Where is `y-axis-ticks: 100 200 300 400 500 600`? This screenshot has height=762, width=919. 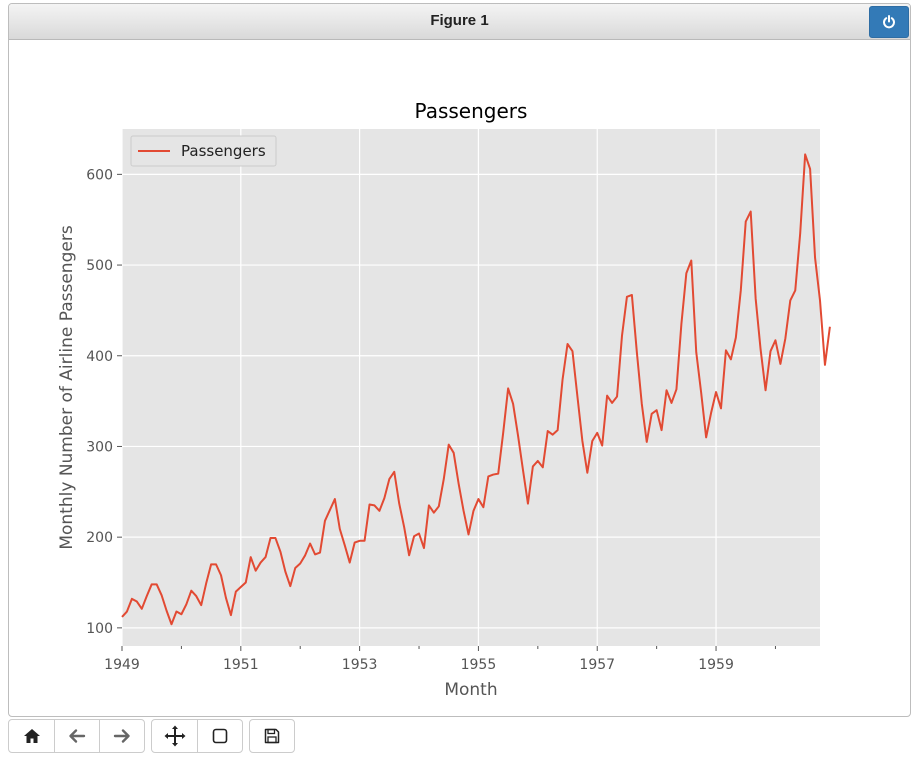
y-axis-ticks: 100 200 300 400 500 600 is located at coordinates (104, 402).